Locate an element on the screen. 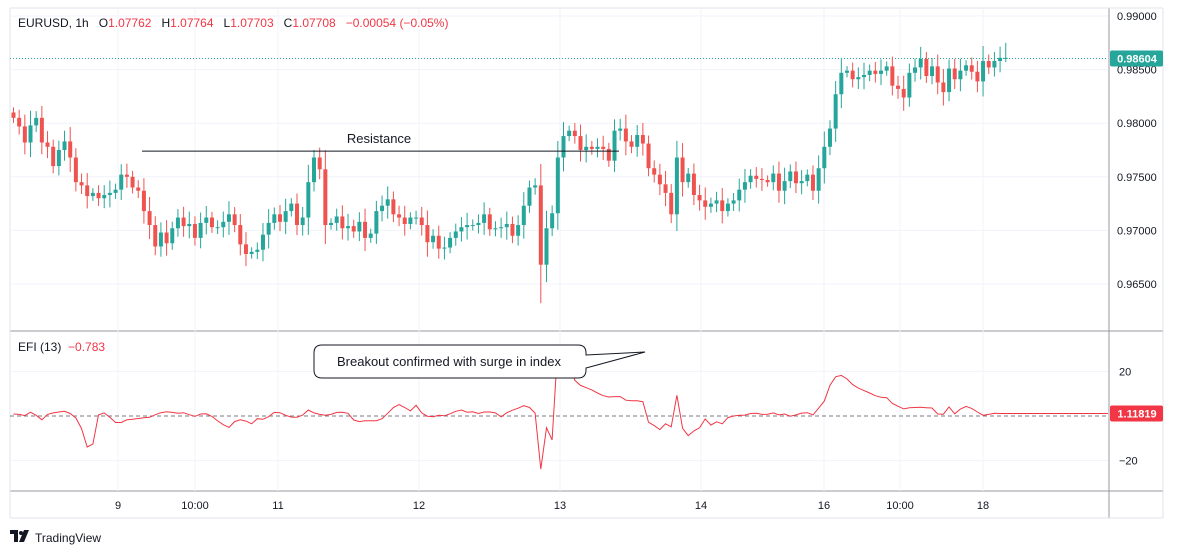 The image size is (1189, 555). price-axis-tick-label: 0.96500 is located at coordinates (1137, 285).